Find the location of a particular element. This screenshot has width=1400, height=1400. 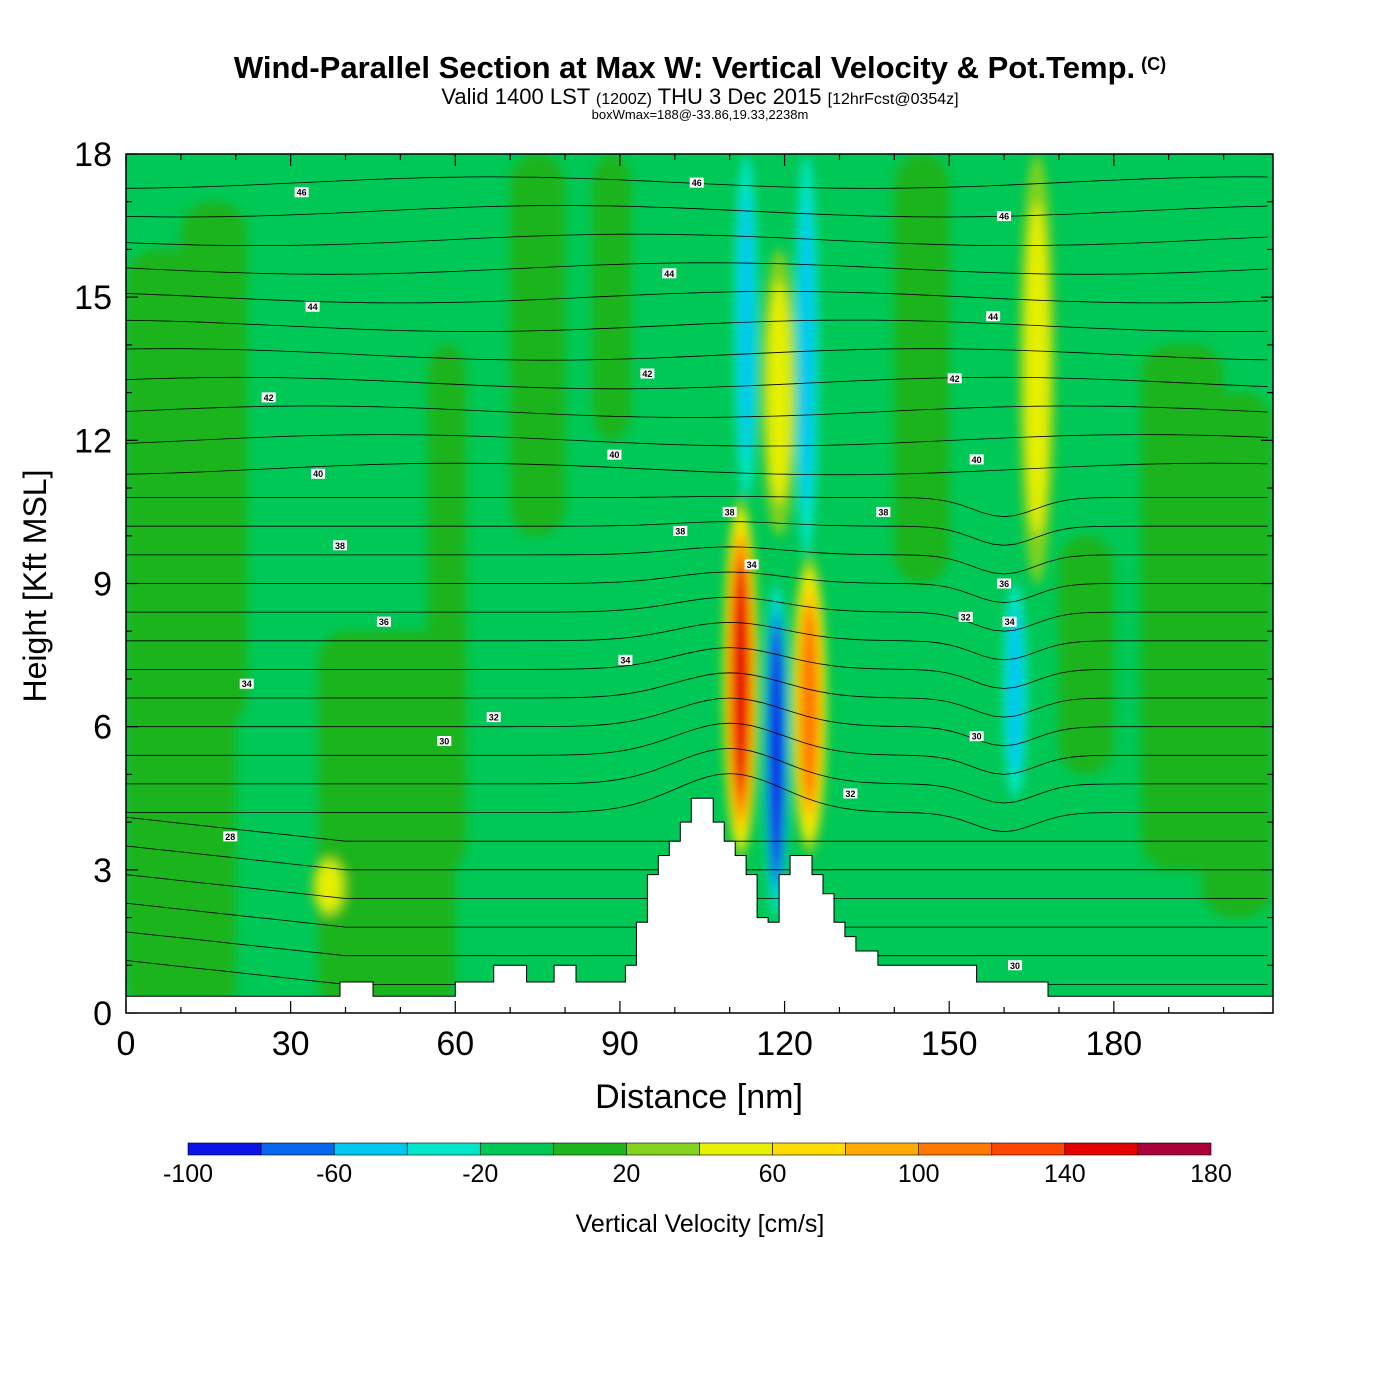

y-tick-label: 3 is located at coordinates (102, 871).